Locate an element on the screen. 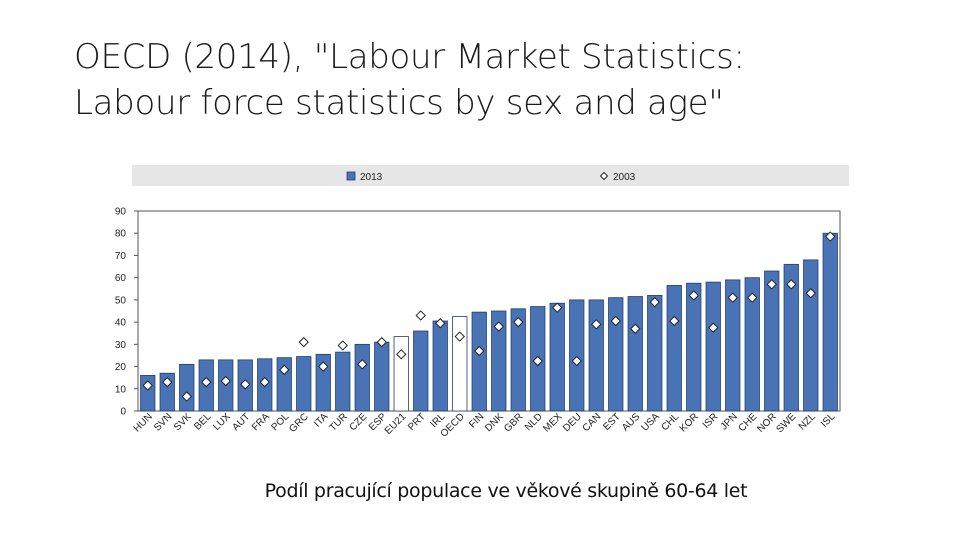 Image resolution: width=960 pixels, height=540 pixels. x-tick-label: EST is located at coordinates (612, 422).